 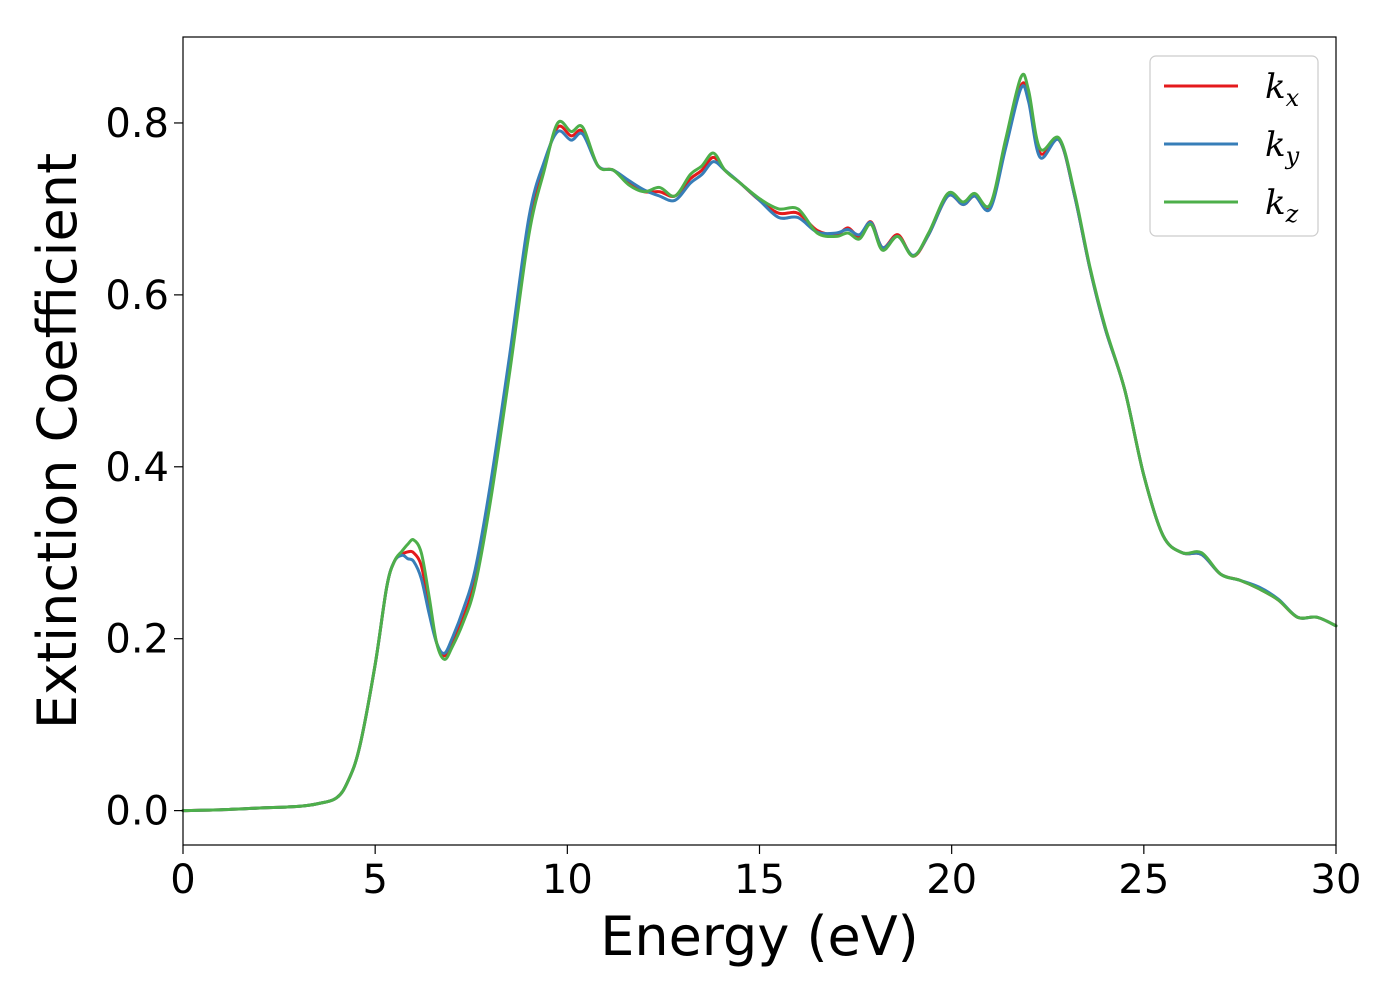 I want to click on y-tick-label: 0.0, so click(x=137, y=812).